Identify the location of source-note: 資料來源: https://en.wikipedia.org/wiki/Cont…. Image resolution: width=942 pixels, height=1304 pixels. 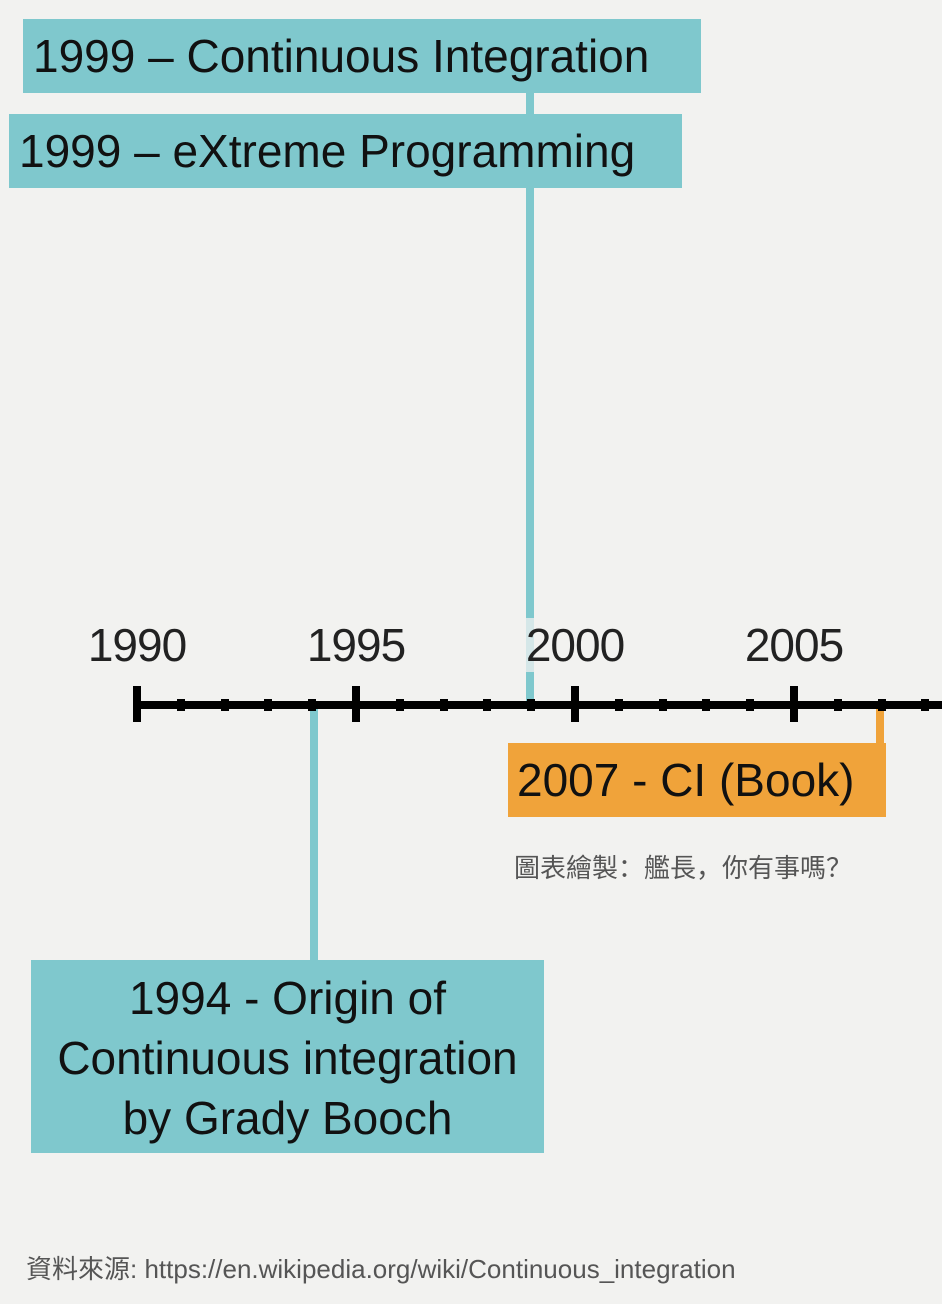
(381, 1269).